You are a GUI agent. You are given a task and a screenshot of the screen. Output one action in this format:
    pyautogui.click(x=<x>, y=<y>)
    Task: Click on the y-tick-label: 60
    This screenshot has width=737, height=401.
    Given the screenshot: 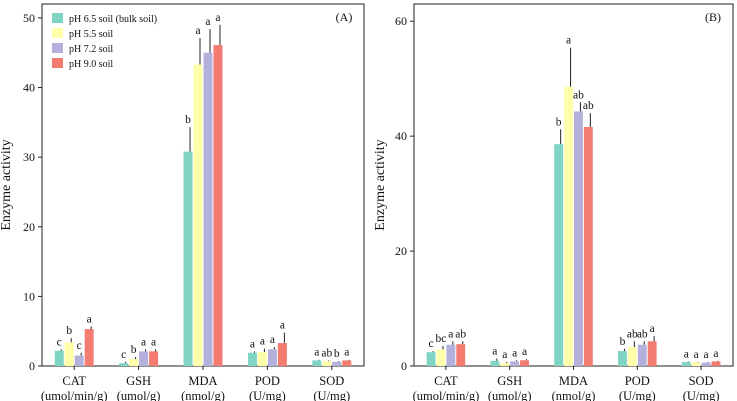 What is the action you would take?
    pyautogui.click(x=401, y=21)
    